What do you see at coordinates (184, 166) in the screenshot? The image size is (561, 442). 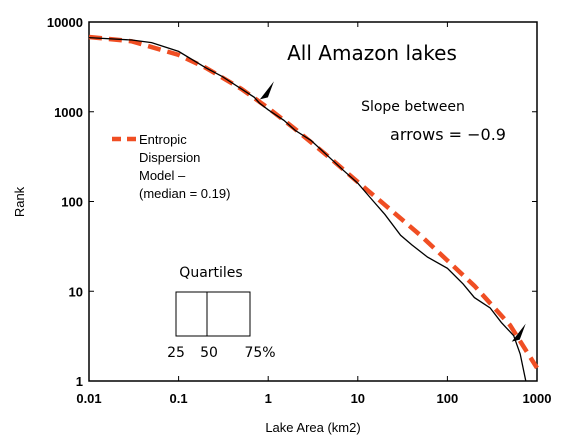 I see `legend-label-model: Entropic Dispersion Model – (median = 0.19)` at bounding box center [184, 166].